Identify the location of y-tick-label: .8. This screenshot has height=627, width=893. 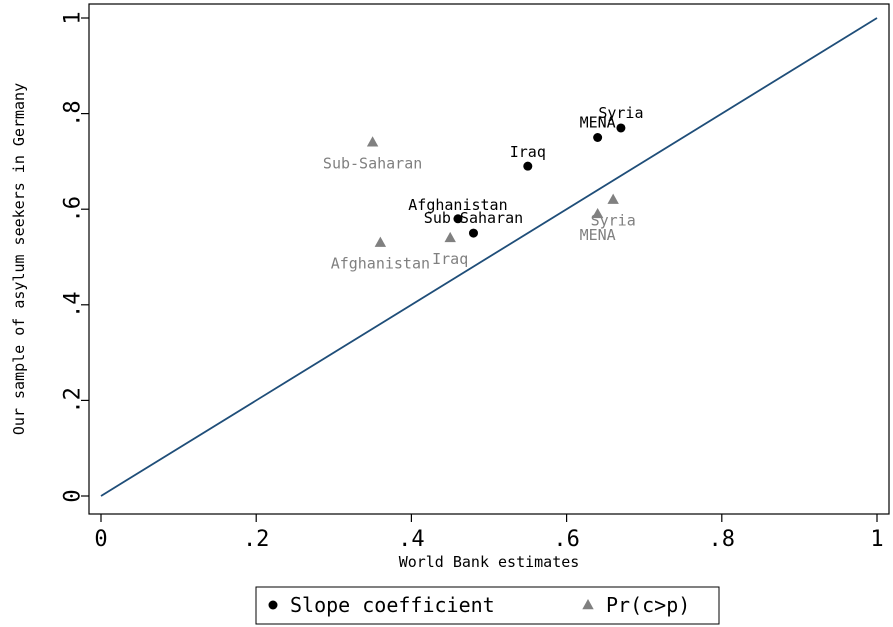
(73, 113).